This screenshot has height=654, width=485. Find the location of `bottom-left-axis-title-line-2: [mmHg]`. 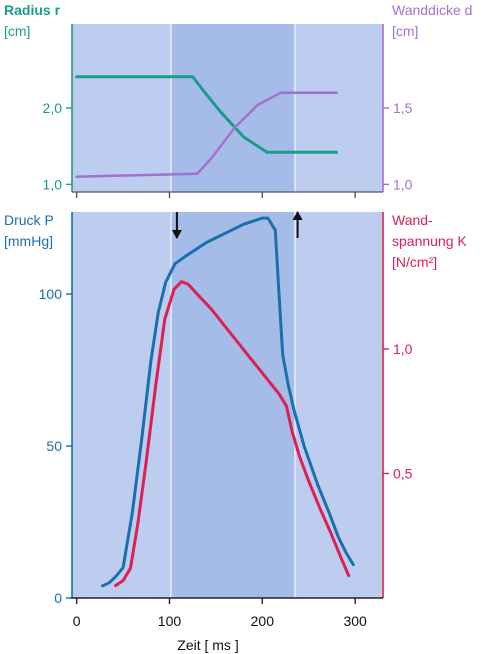

bottom-left-axis-title-line-2: [mmHg] is located at coordinates (28, 241).